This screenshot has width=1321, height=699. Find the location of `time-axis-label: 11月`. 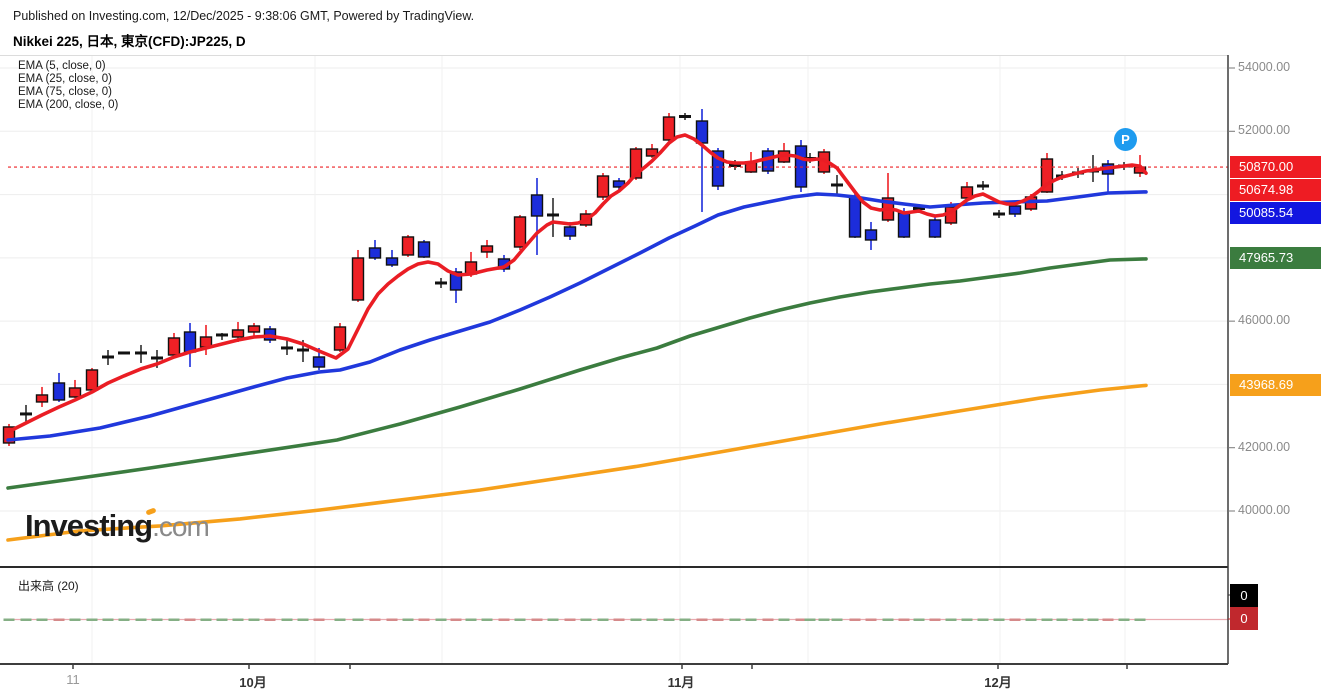

time-axis-label: 11月 is located at coordinates (681, 682).